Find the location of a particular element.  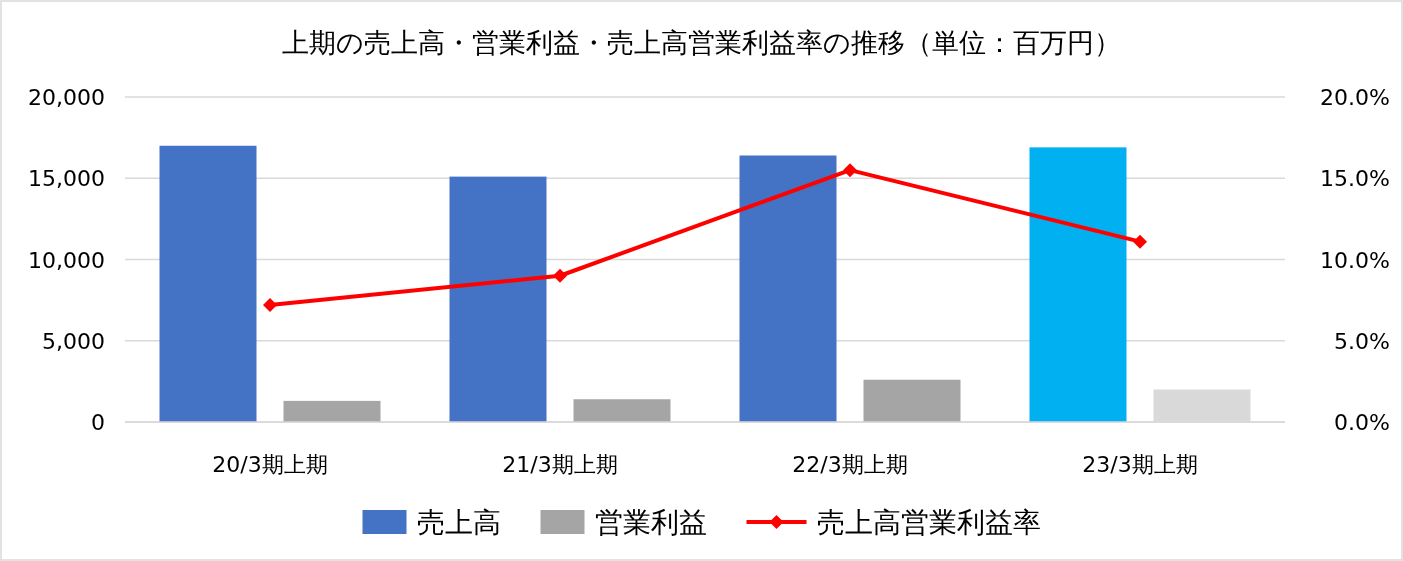

y-tick-label: 5,000 is located at coordinates (73, 341).